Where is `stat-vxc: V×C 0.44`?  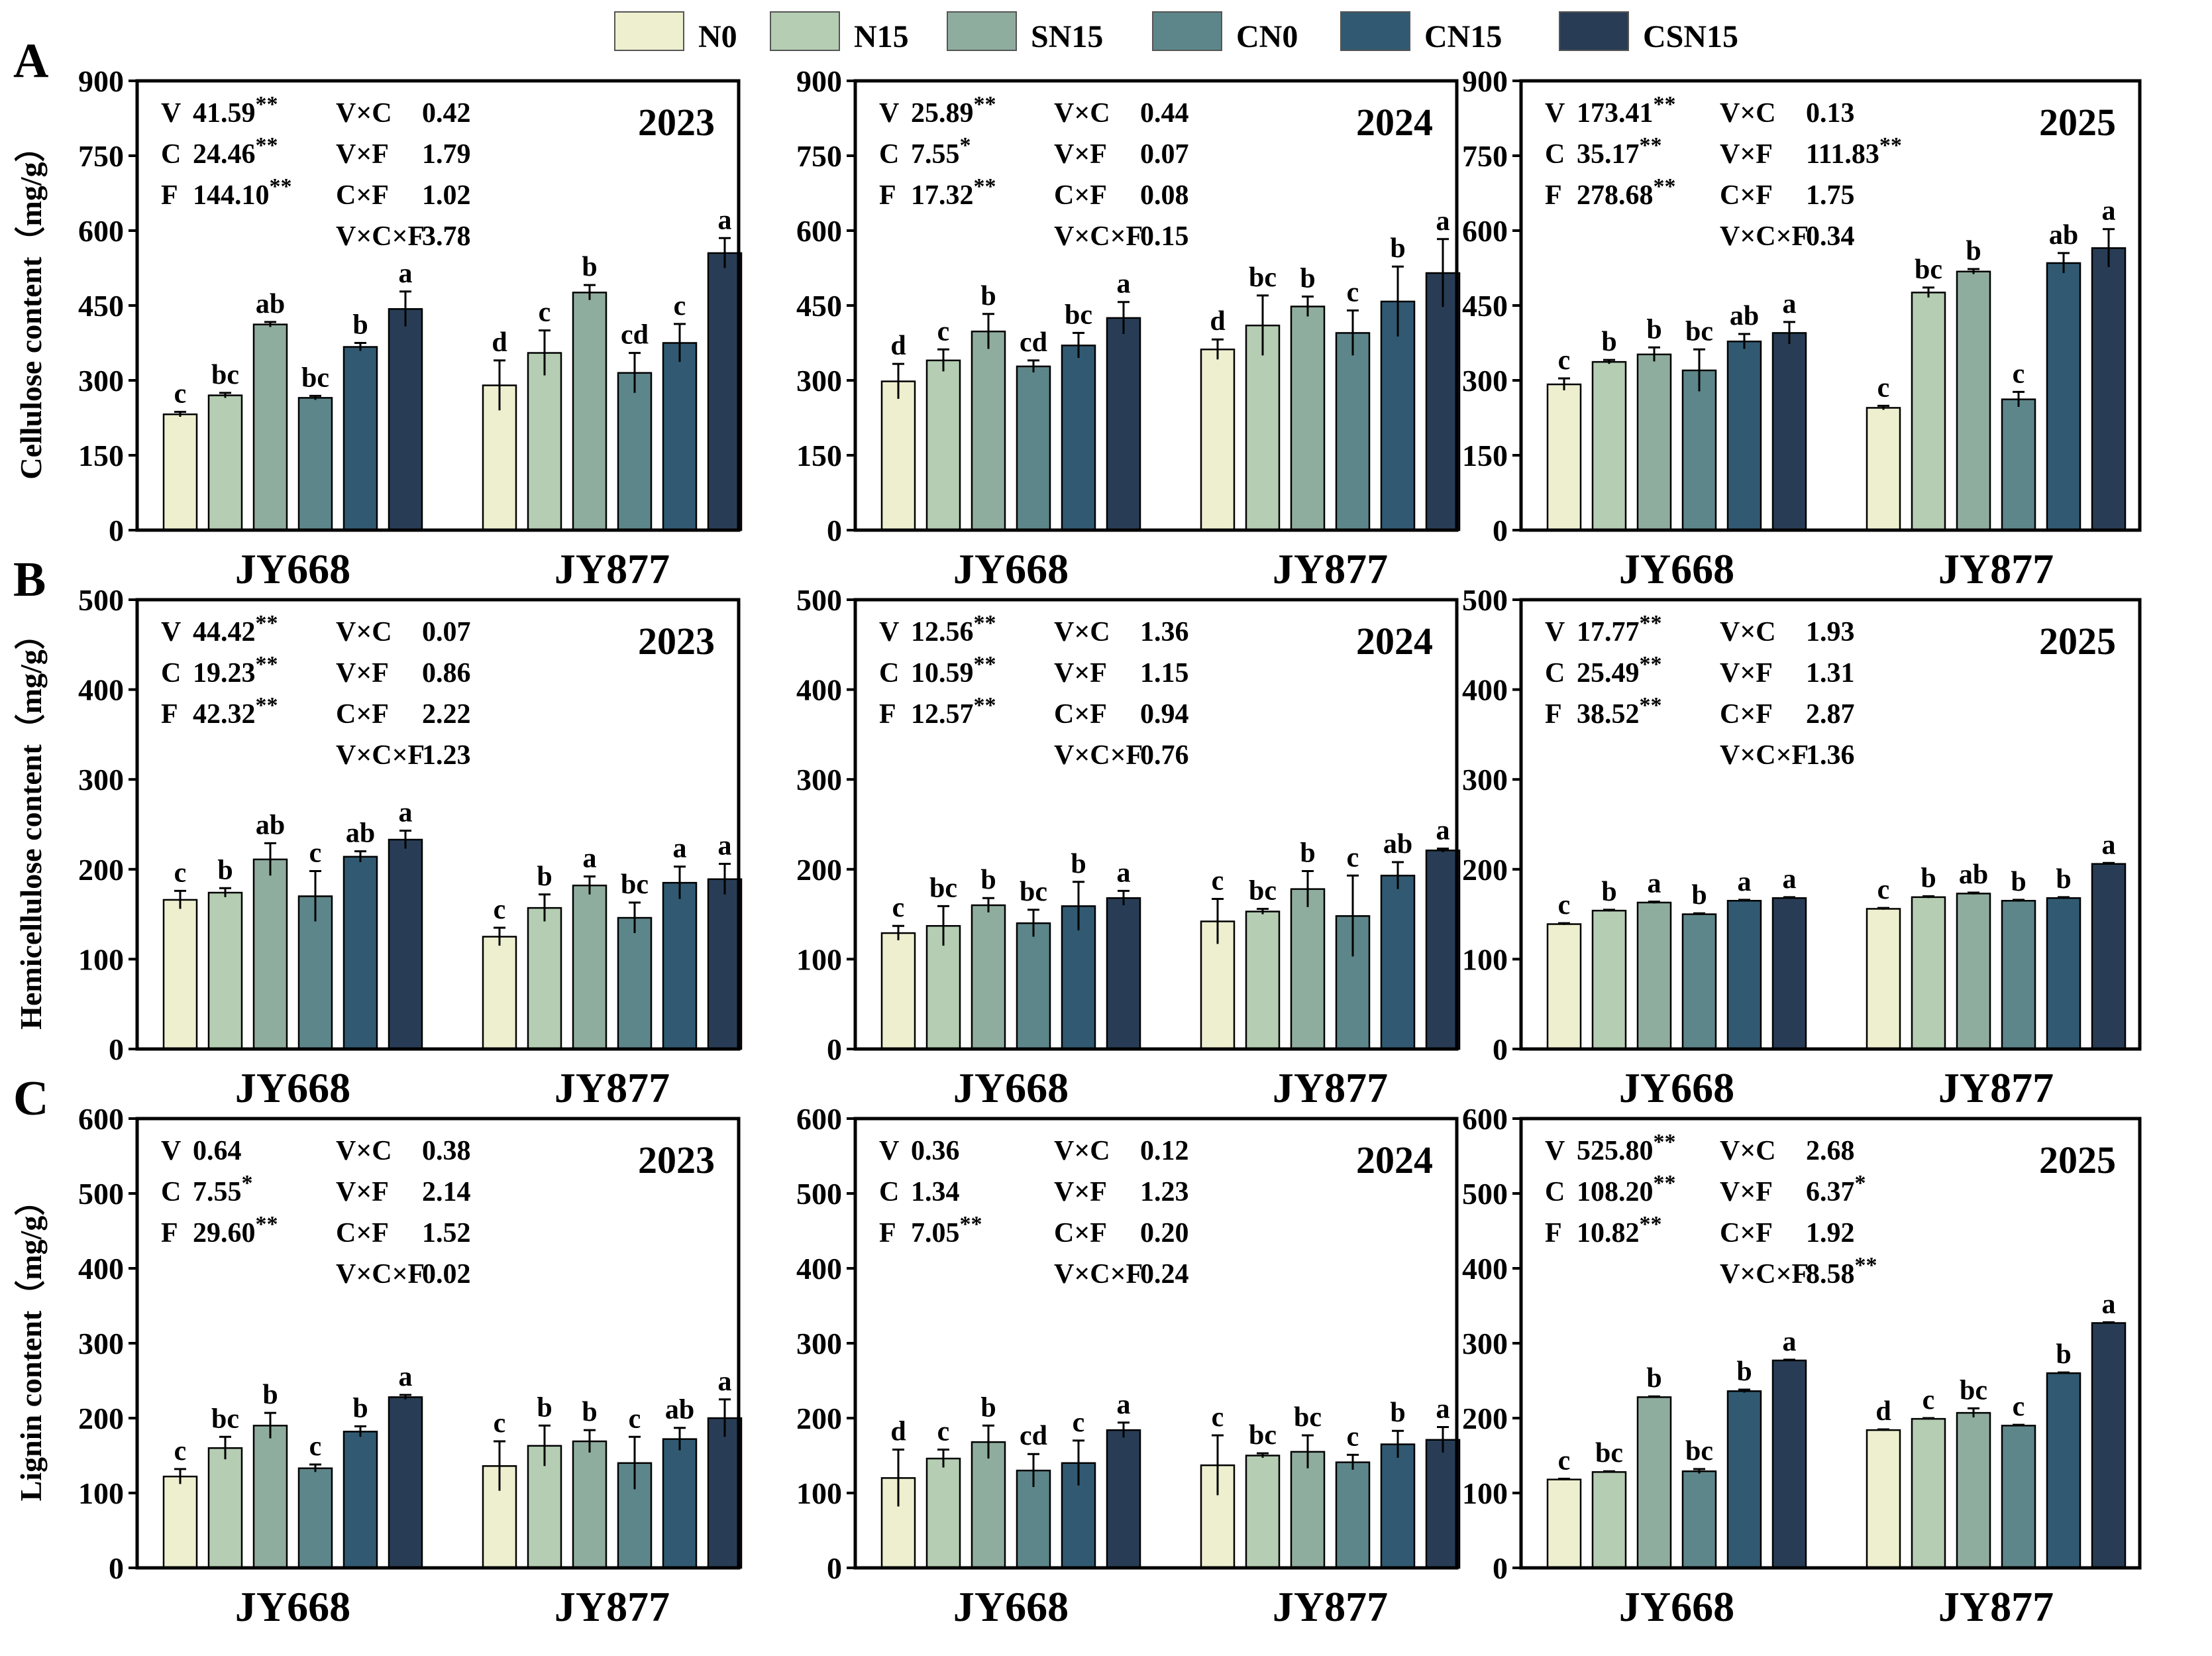 stat-vxc: V×C 0.44 is located at coordinates (1121, 113).